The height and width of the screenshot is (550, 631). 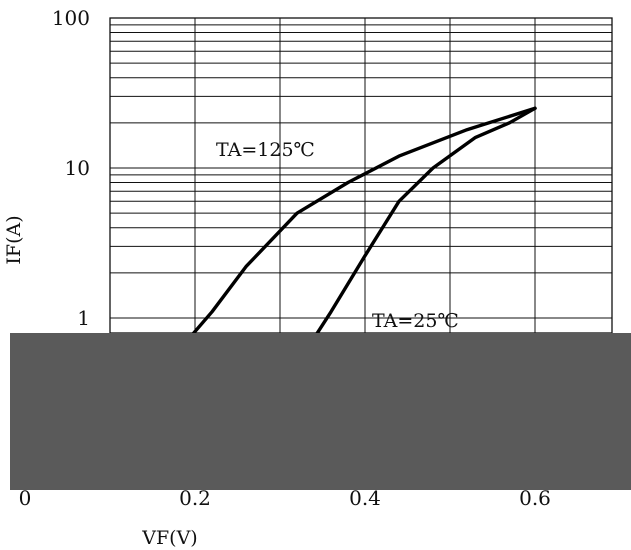 I want to click on y-tick-label: 10, so click(x=77, y=168).